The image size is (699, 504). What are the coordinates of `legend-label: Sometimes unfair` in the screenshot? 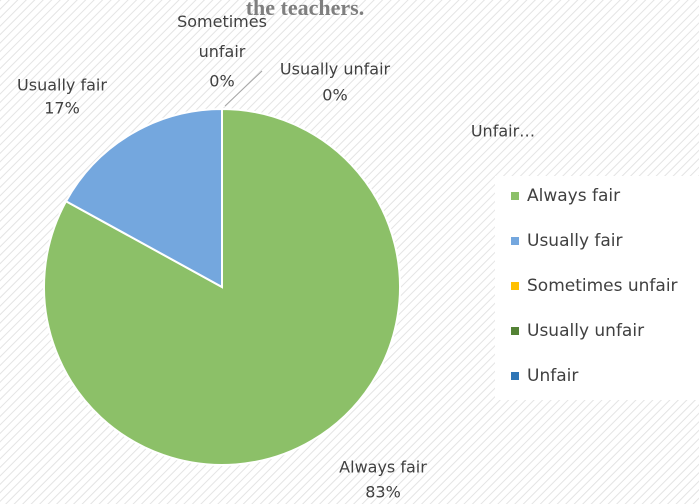 It's located at (602, 286).